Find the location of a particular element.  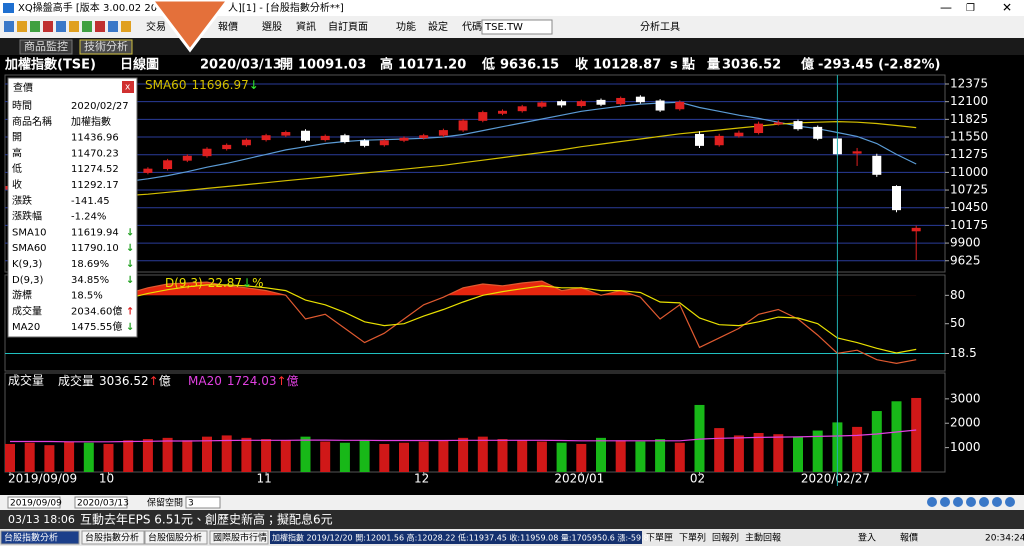

popup-label: 低 is located at coordinates (17, 168).